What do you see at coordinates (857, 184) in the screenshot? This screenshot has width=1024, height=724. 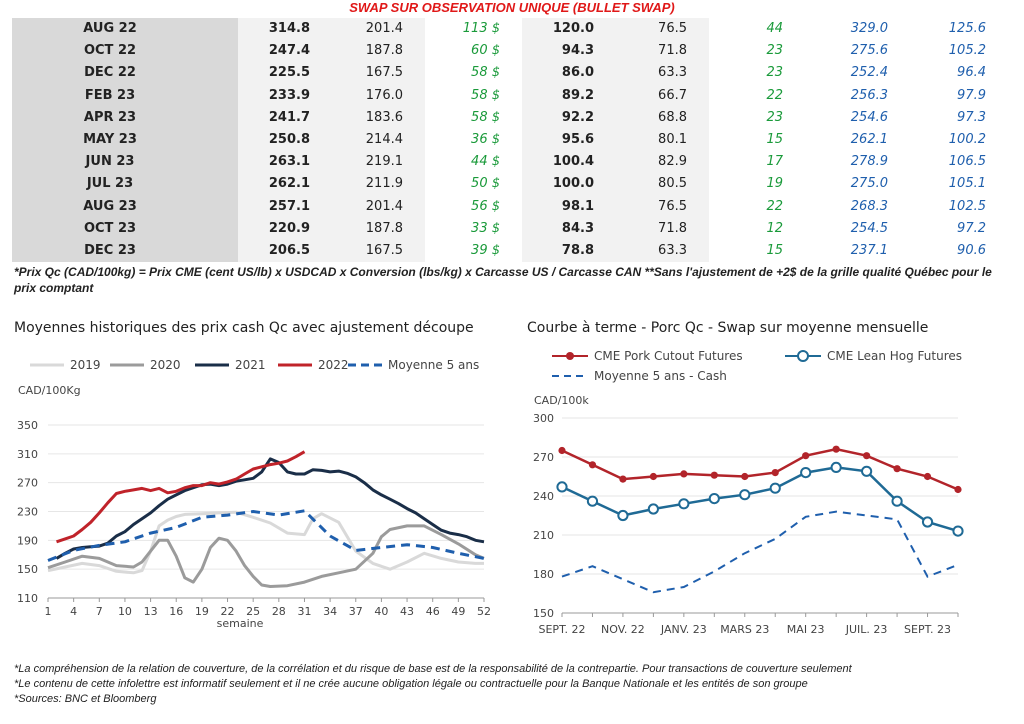 I see `table-cell: 275.0` at bounding box center [857, 184].